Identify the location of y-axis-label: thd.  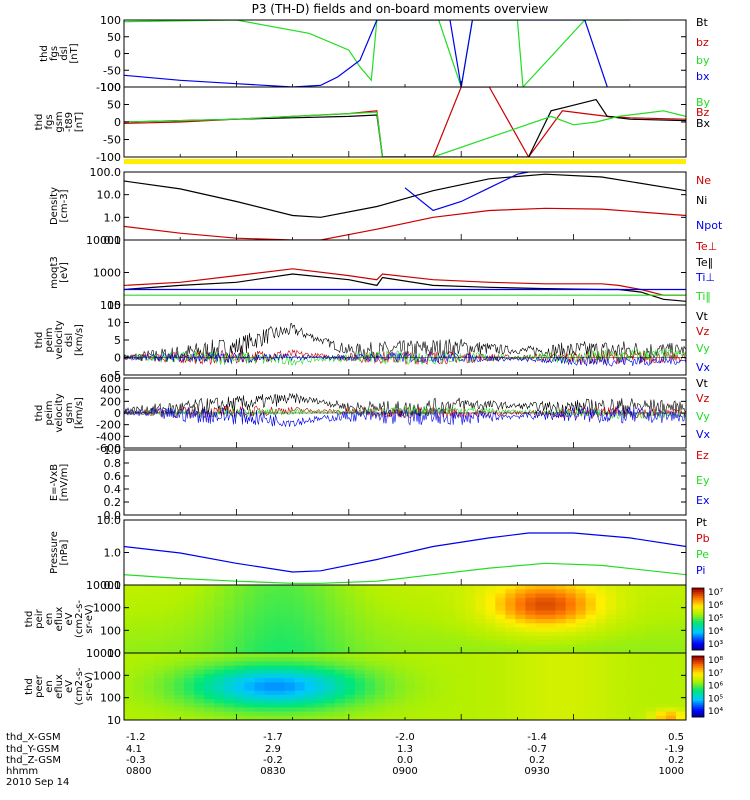
(39, 340).